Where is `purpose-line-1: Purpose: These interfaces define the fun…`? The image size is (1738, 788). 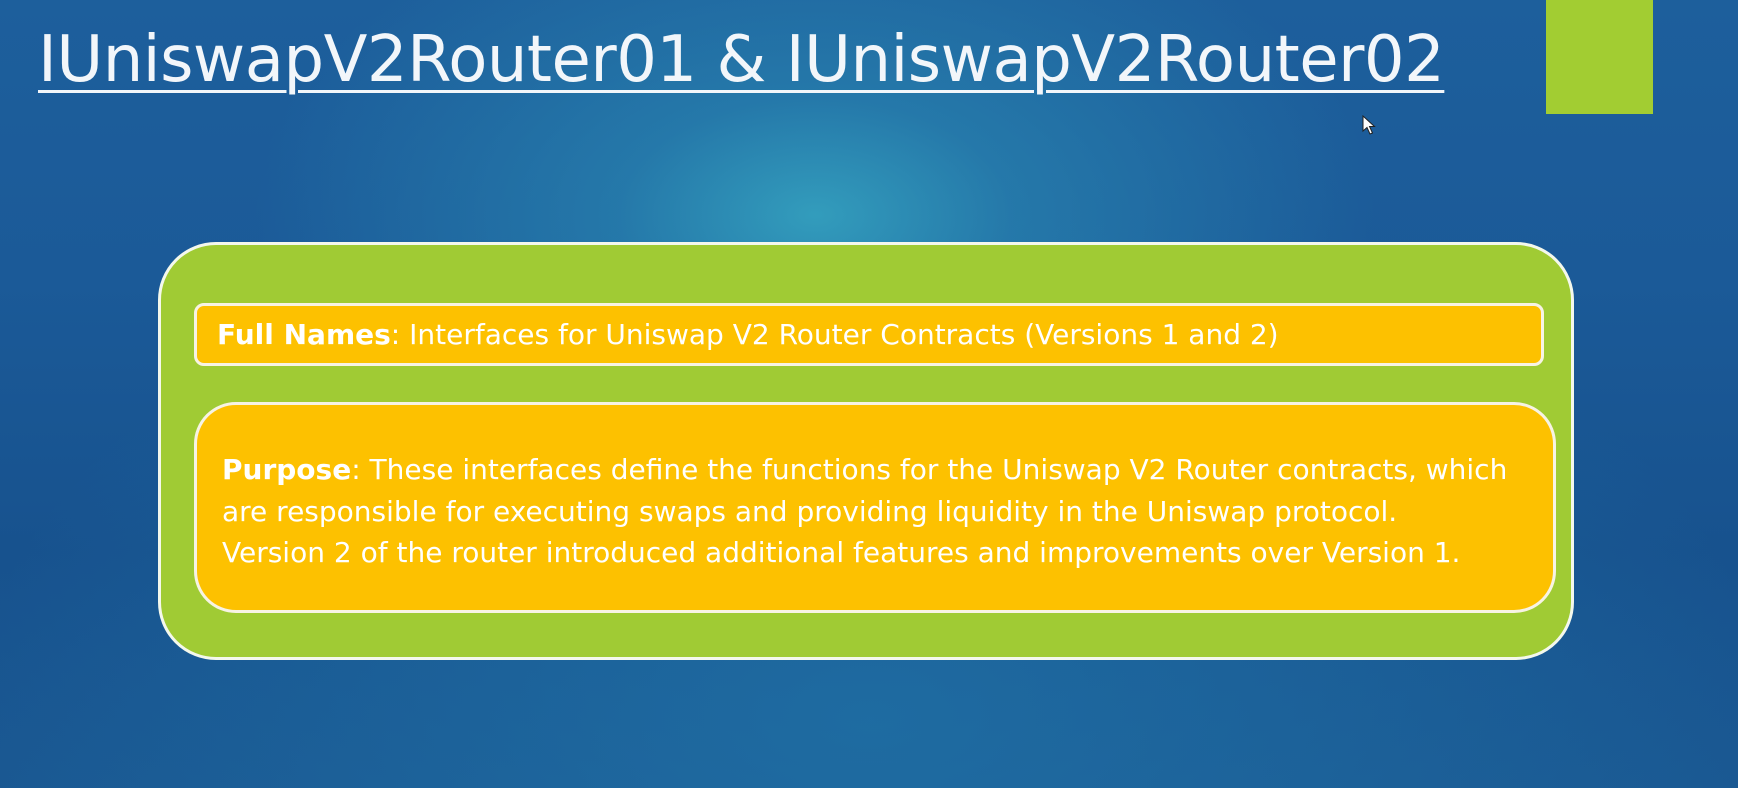
purpose-line-1: Purpose: These interfaces define the fun… is located at coordinates (876, 470).